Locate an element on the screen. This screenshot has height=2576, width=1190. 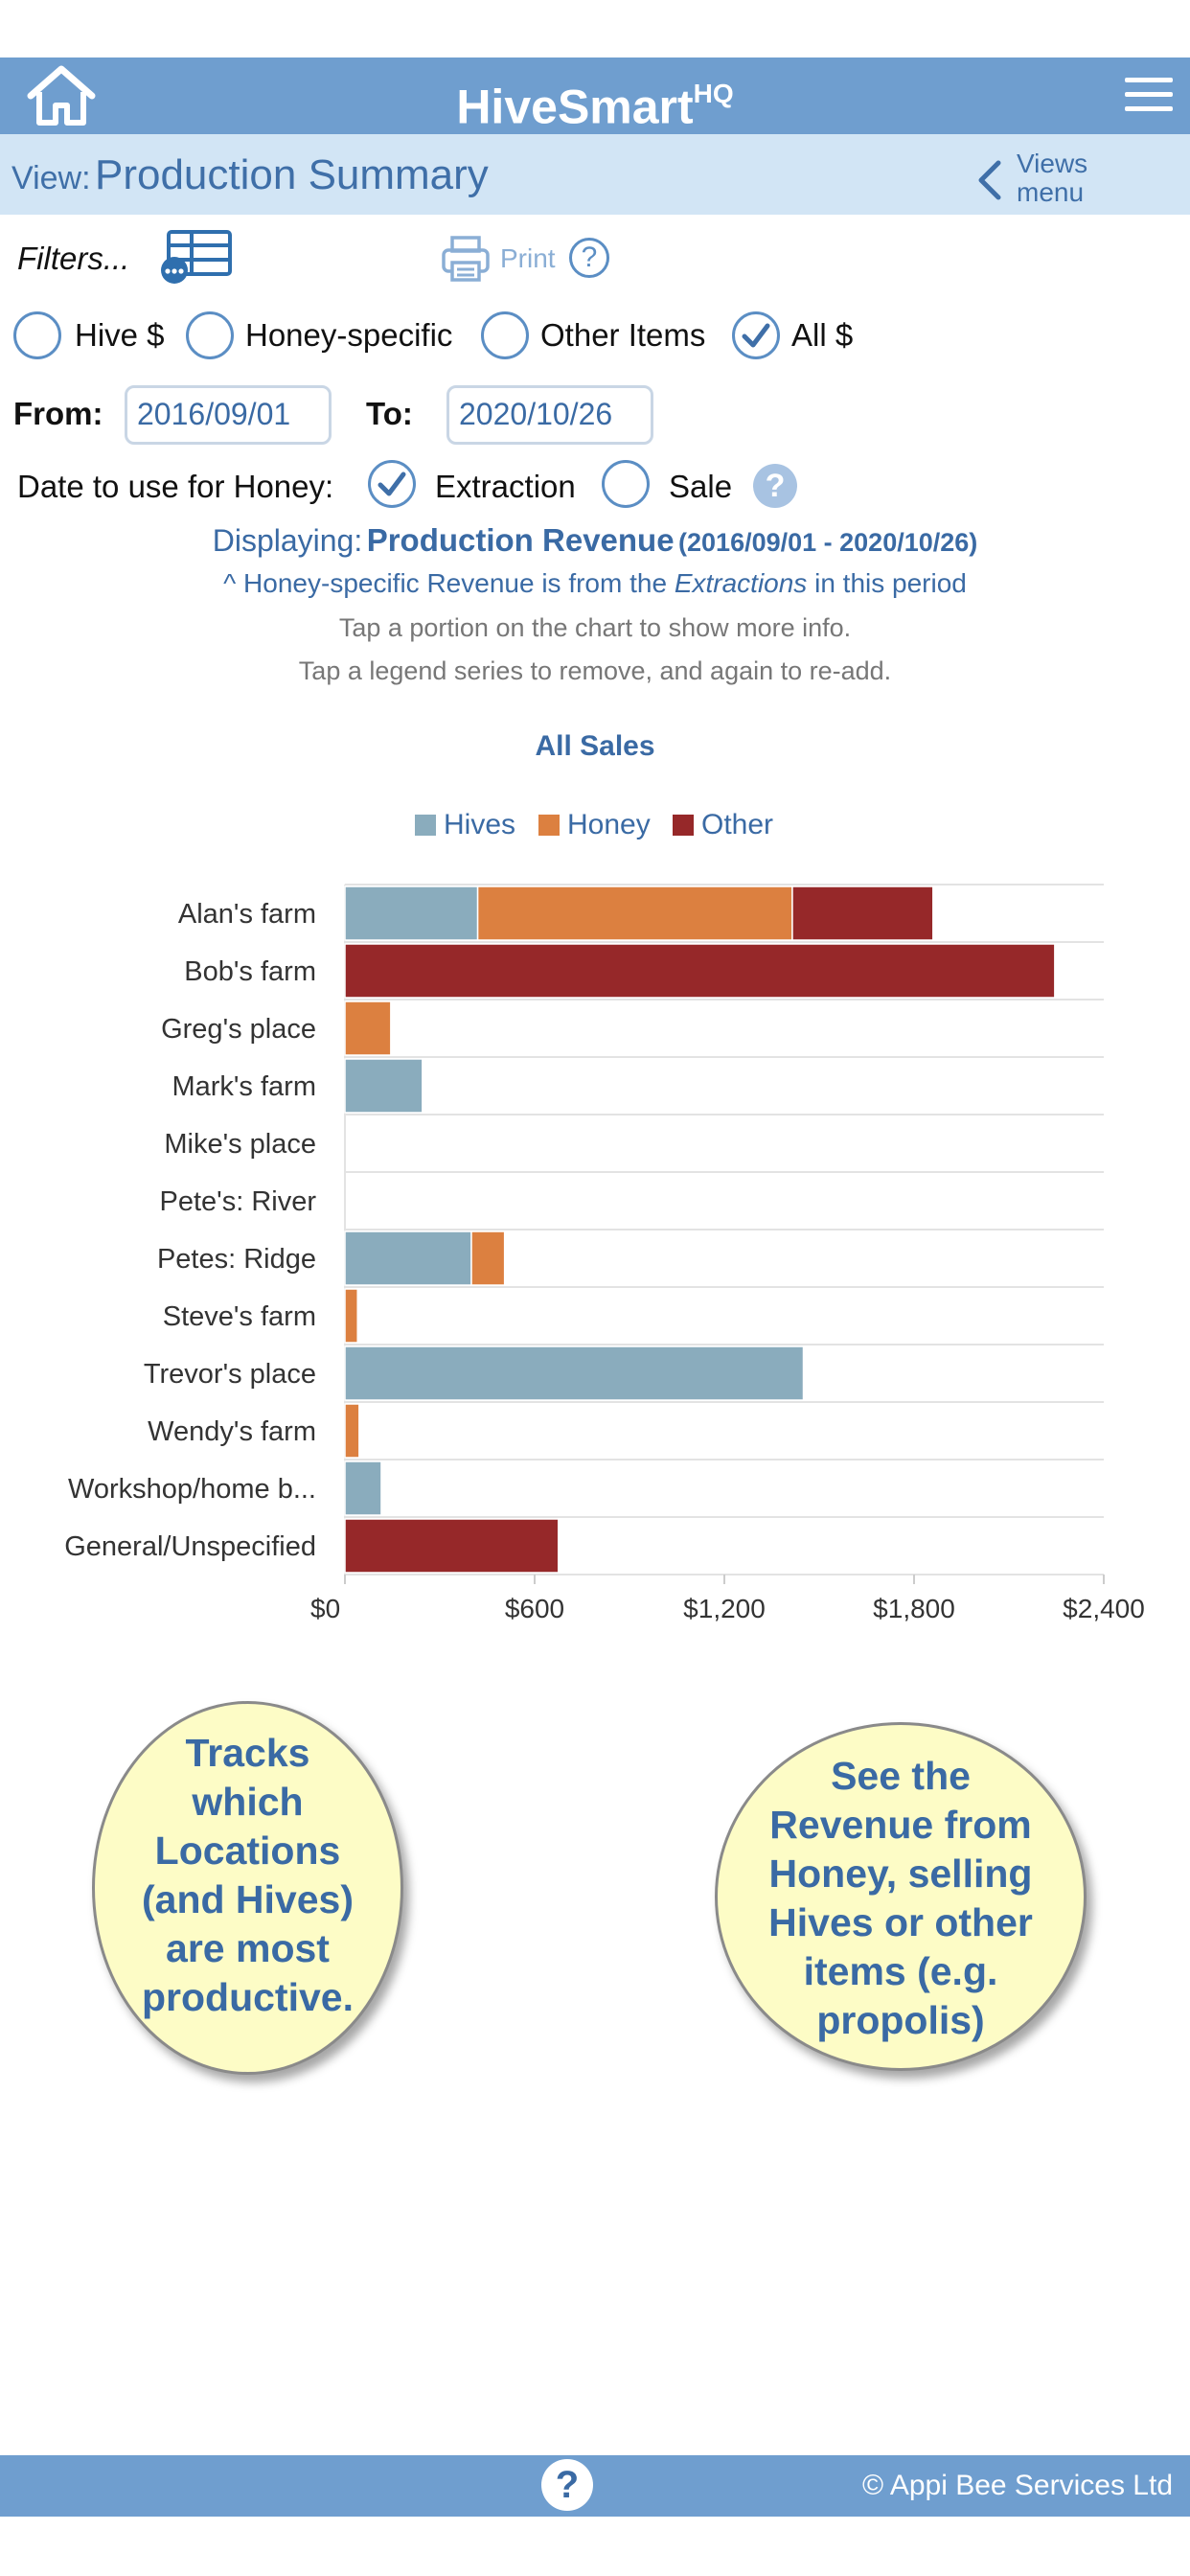
print-label: Print is located at coordinates (528, 258).